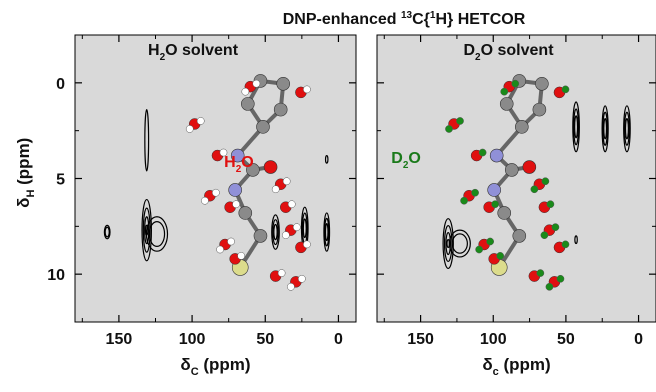  I want to click on x-tick-label: 100, so click(192, 339).